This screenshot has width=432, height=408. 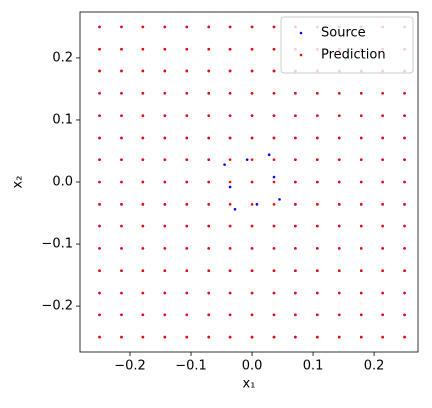 What do you see at coordinates (301, 33) in the screenshot?
I see `legend-marker` at bounding box center [301, 33].